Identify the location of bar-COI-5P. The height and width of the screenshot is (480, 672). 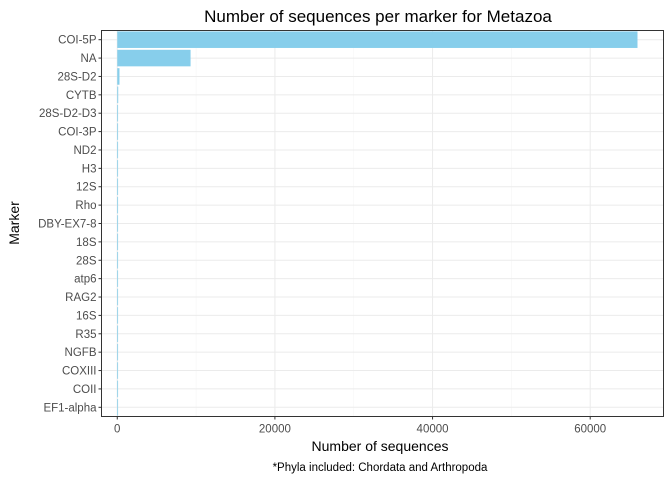
(377, 39).